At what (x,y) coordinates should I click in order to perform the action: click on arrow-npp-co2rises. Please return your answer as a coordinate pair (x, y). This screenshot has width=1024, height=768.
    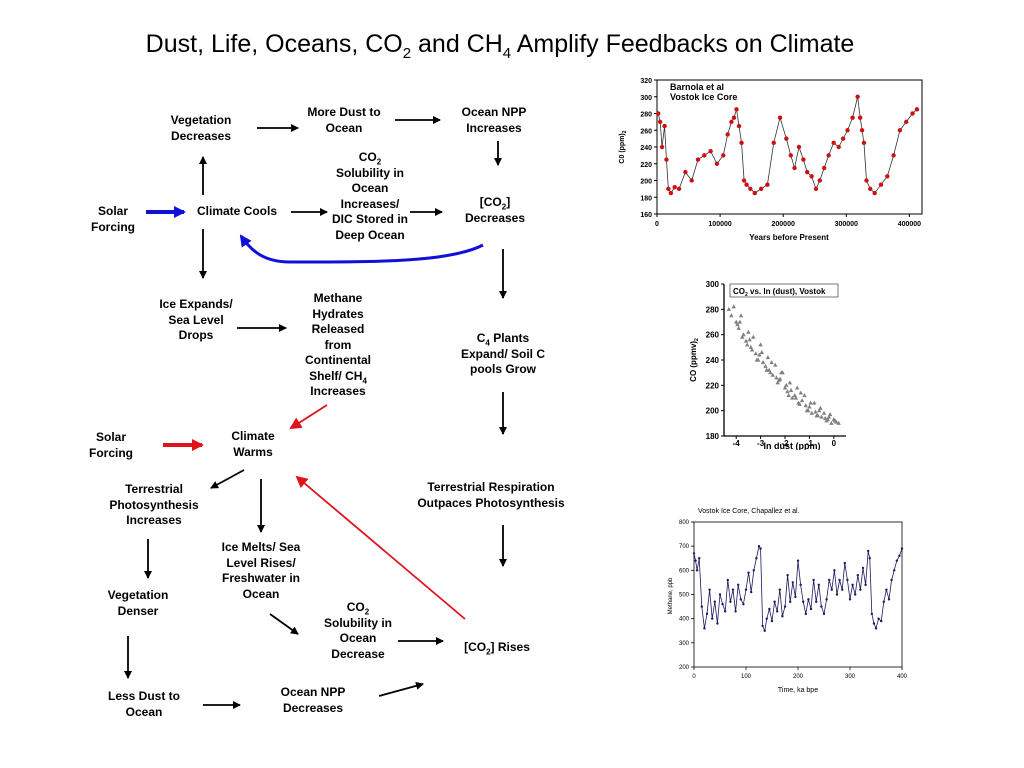
    Looking at the image, I should click on (401, 689).